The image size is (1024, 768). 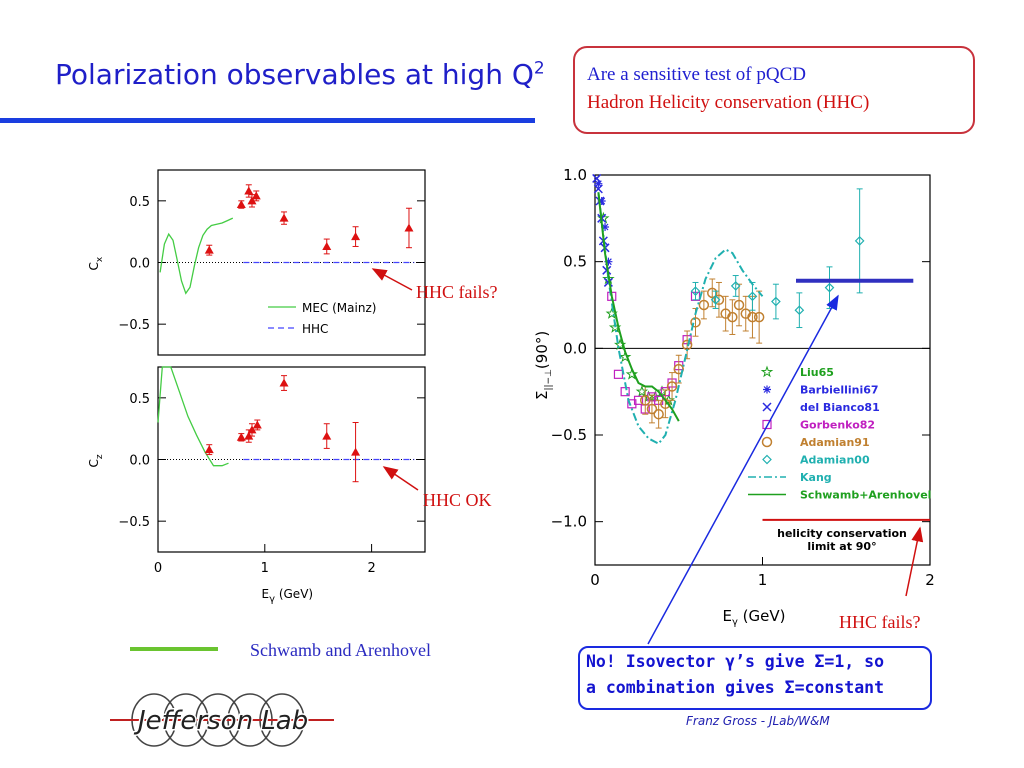 I want to click on cz-panel: 0.5 0.0 −0.5 0 1 2 Cz Eγ (GeV), so click(x=256, y=485).